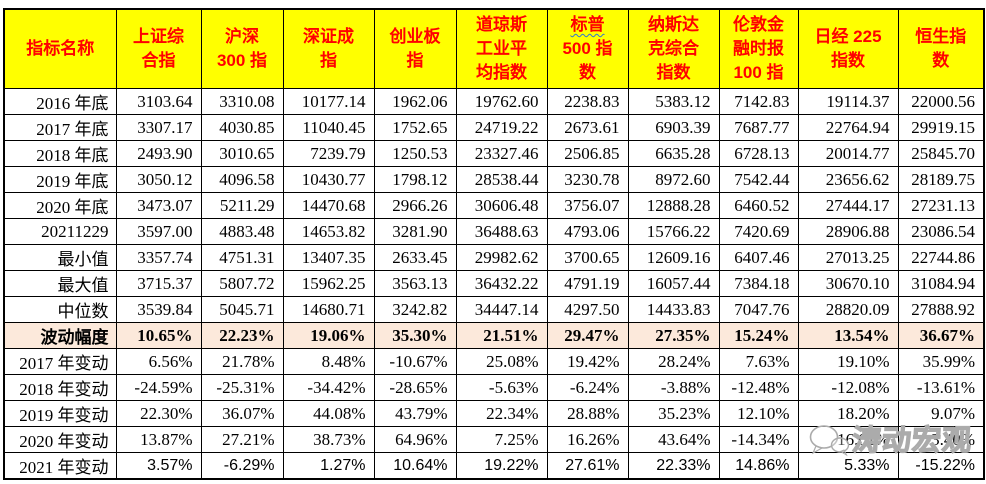  I want to click on value-cell: 5045.71, so click(242, 309).